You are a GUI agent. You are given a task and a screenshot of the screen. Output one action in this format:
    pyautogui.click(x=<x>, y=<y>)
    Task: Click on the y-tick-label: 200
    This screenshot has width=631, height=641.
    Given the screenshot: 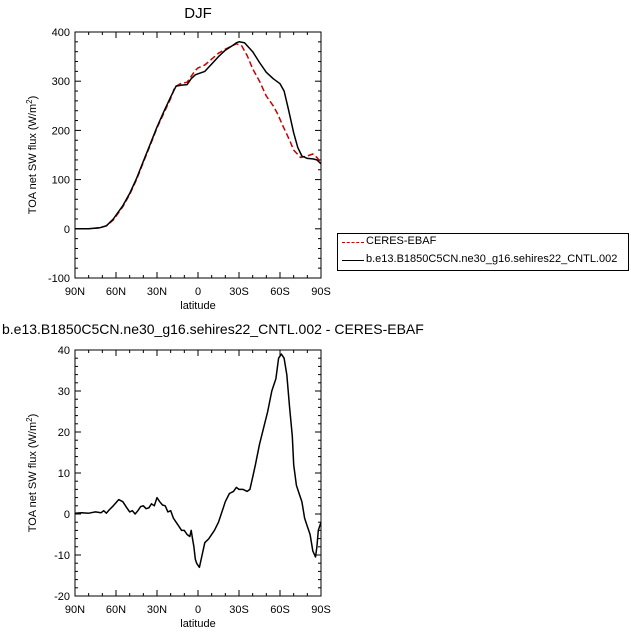 What is the action you would take?
    pyautogui.click(x=61, y=131)
    